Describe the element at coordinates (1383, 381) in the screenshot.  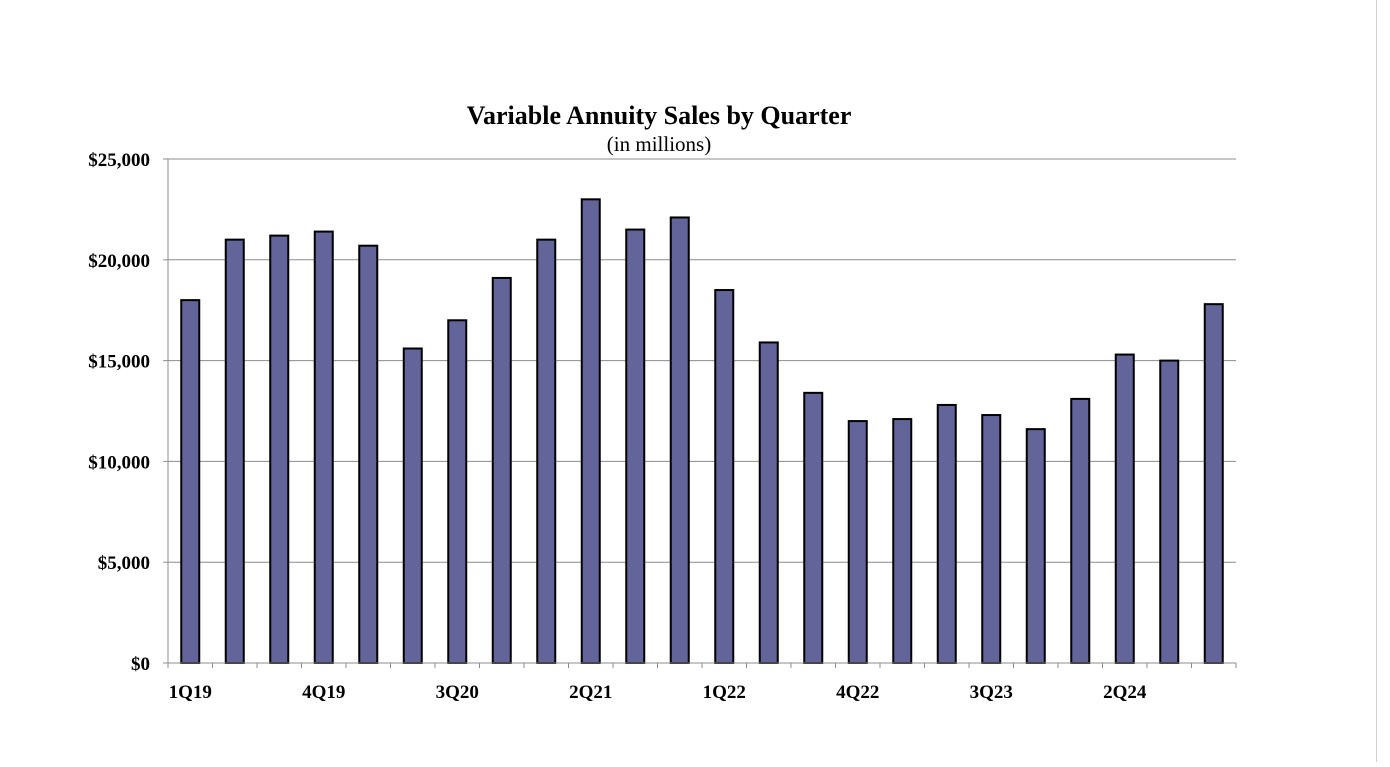
I see `page-edge` at that location.